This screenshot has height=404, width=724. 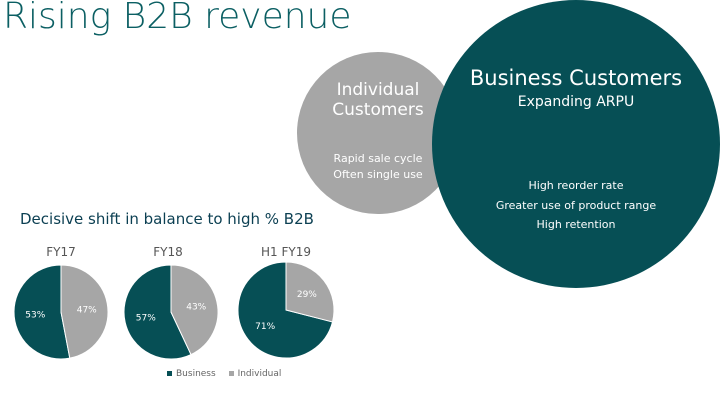 I want to click on pie-0-label-business: 53%, so click(x=35, y=315).